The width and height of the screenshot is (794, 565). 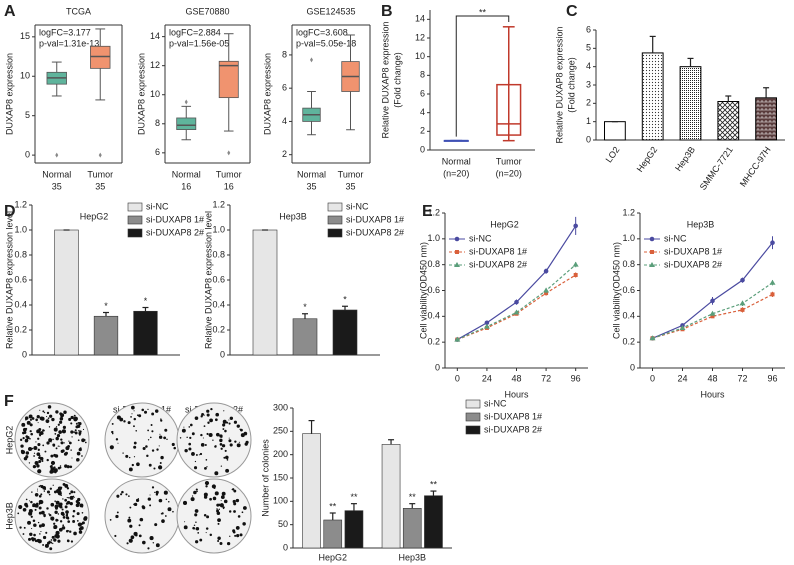 I want to click on legend-swatch, so click(x=135, y=233).